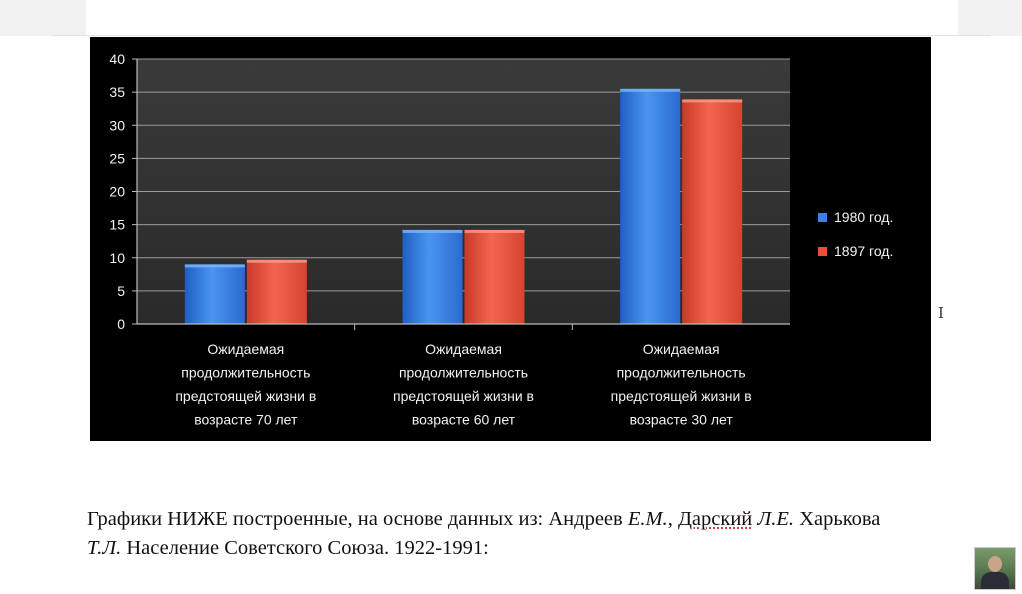  I want to click on citation-part2: Харькова, so click(837, 519).